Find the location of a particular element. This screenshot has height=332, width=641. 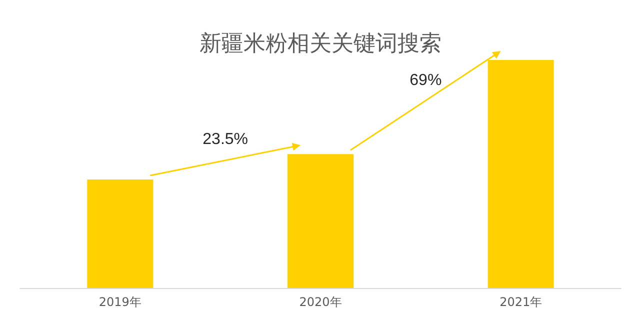

chart-title: 新疆米粉相关关键词搜索 is located at coordinates (321, 44).